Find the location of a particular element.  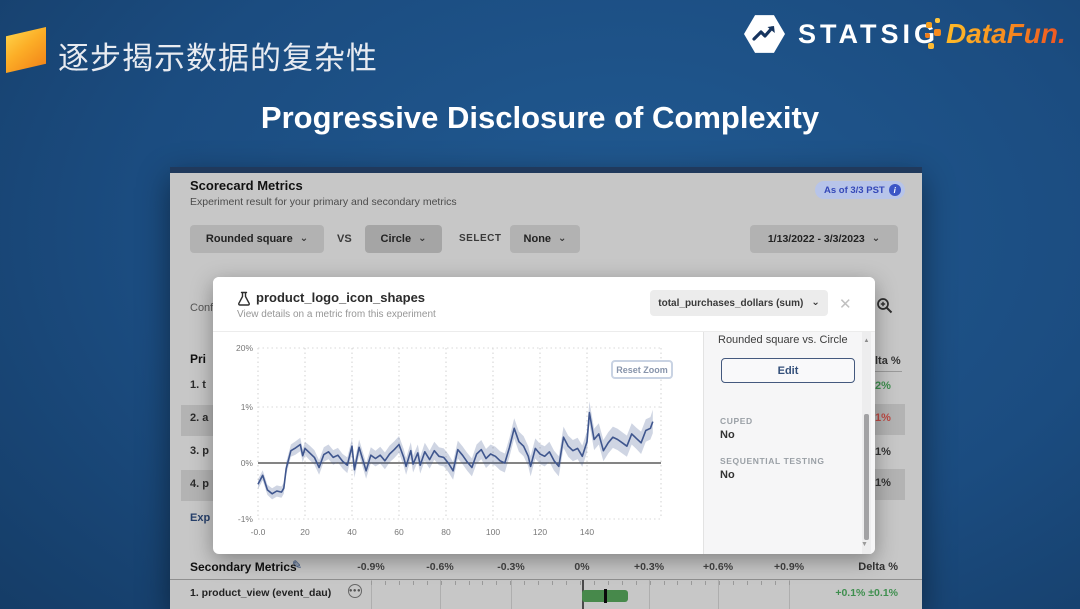

svg-text: 100 is located at coordinates (493, 532).